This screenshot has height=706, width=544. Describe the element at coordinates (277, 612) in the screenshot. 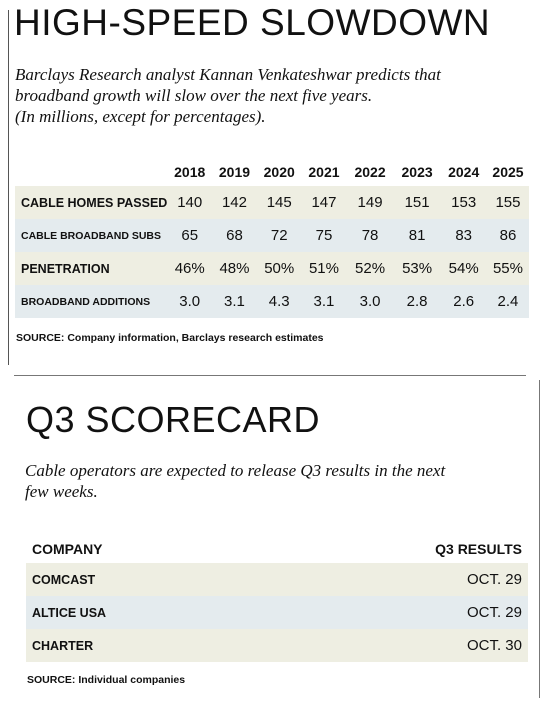

I see `scorecard-row: ALTICE USA OCT. 29` at that location.